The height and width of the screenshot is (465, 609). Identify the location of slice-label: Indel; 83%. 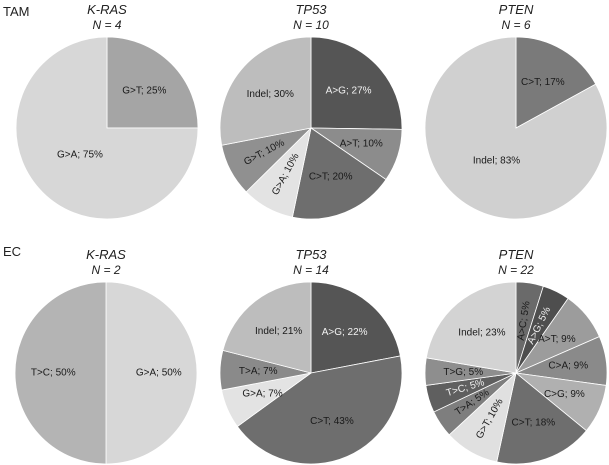
(496, 161).